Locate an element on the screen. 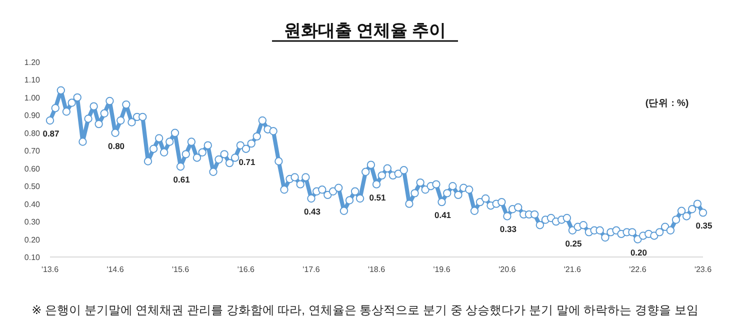 The image size is (730, 331). x-tick-label: '22.6 is located at coordinates (638, 269).